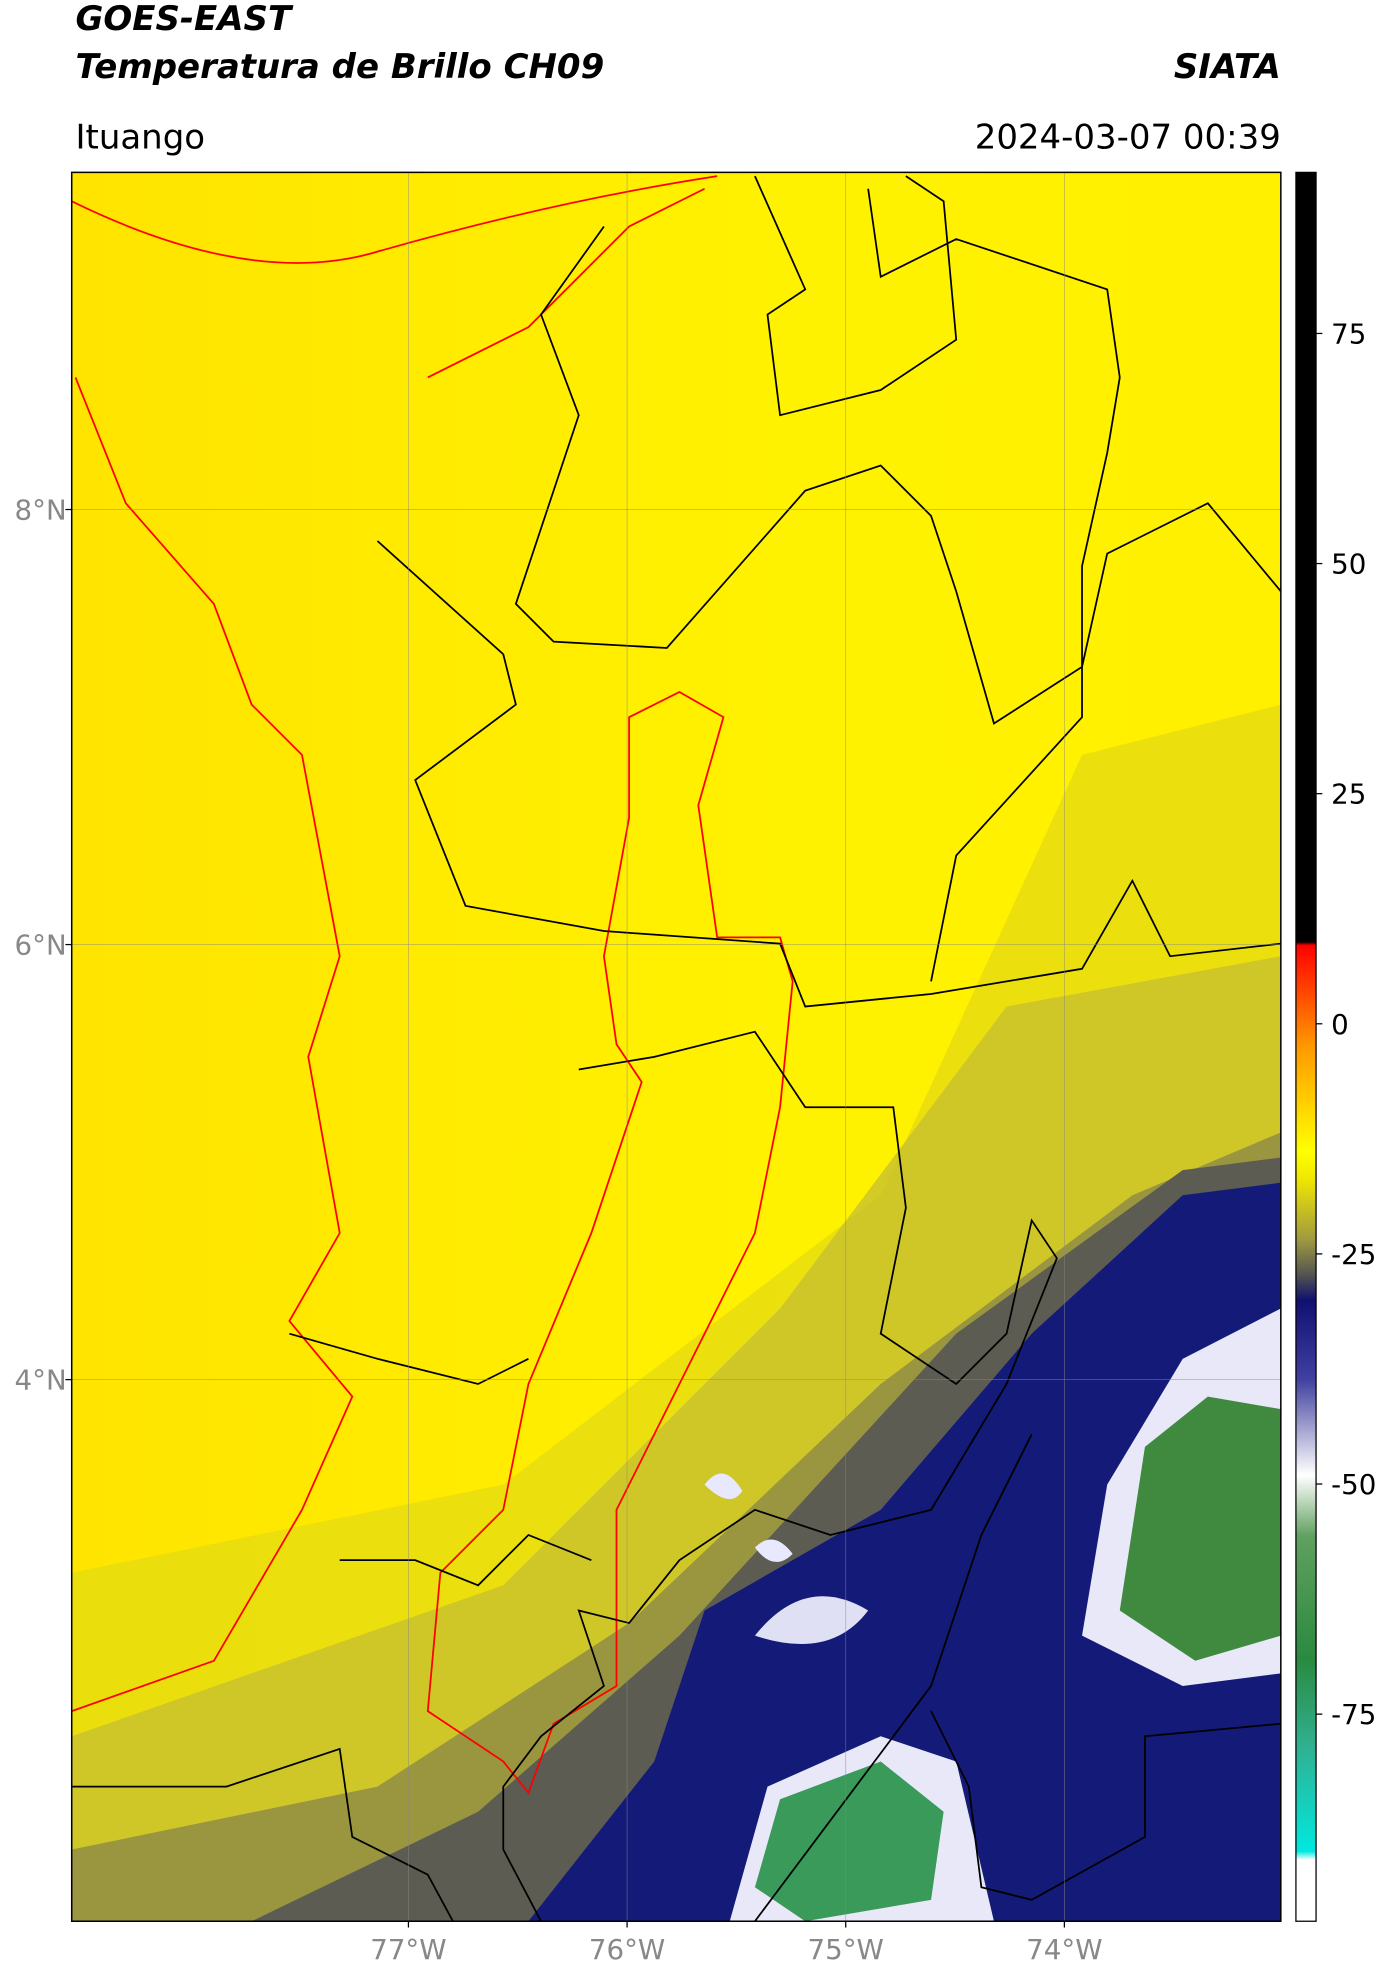 The width and height of the screenshot is (1384, 1981). Describe the element at coordinates (1306, 1046) in the screenshot. I see `colorbar` at that location.